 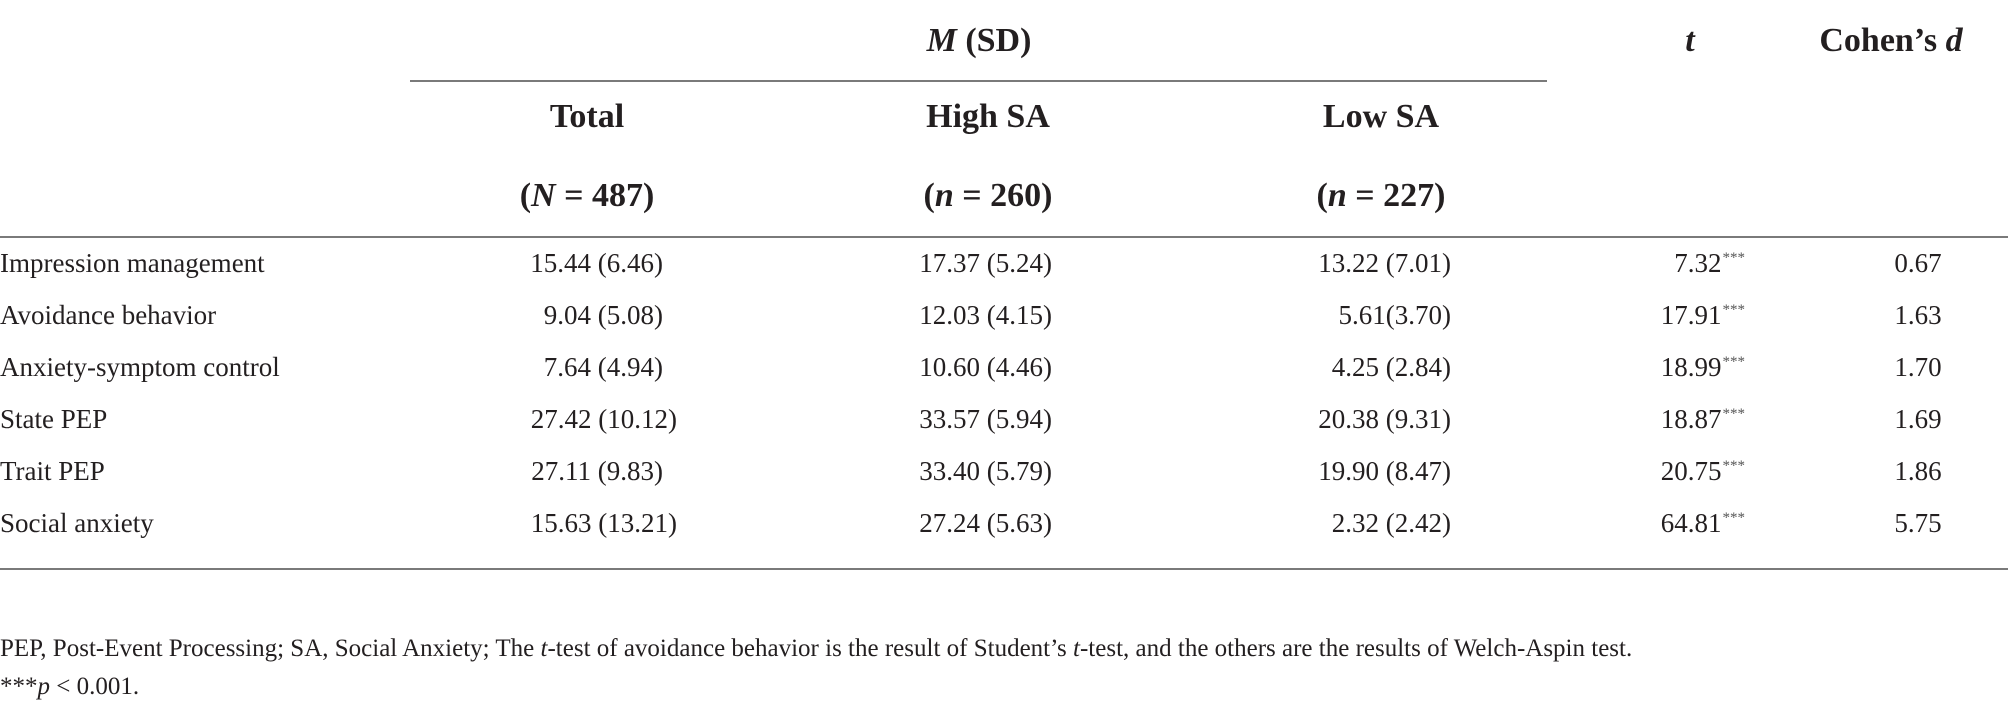 What do you see at coordinates (1918, 523) in the screenshot?
I see `cell-cohens-d: 5.75` at bounding box center [1918, 523].